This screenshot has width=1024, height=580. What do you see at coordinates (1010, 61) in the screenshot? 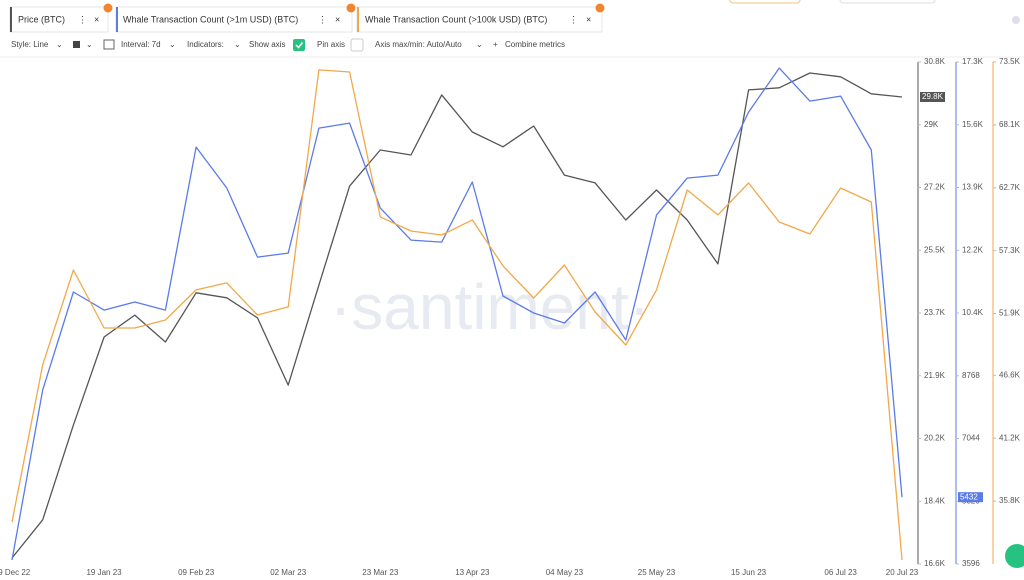
I see `y-tick-label: 73.5K` at bounding box center [1010, 61].